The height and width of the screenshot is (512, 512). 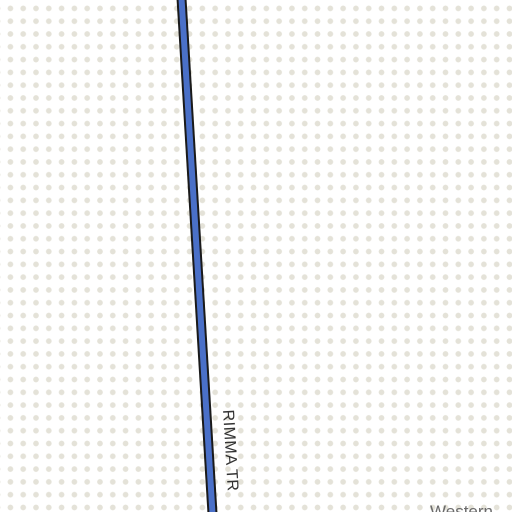 I want to click on road-fill, so click(x=197, y=256).